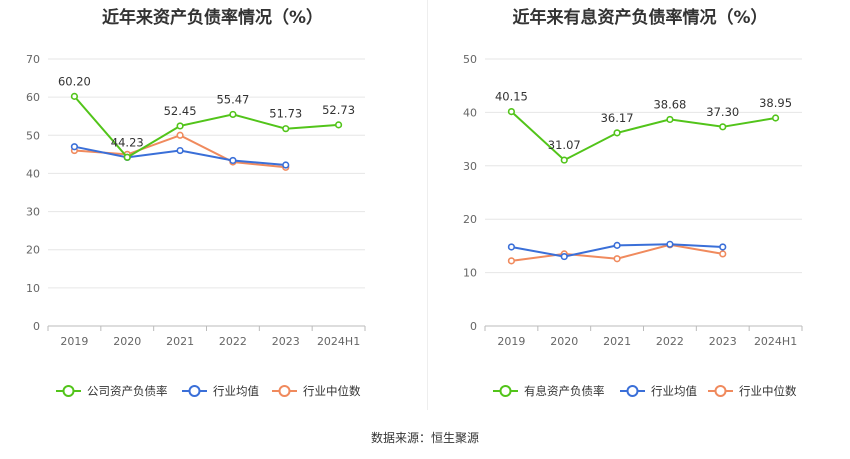  What do you see at coordinates (640, 18) in the screenshot?
I see `chart-title: 近年来有息资产负债率情况（%）` at bounding box center [640, 18].